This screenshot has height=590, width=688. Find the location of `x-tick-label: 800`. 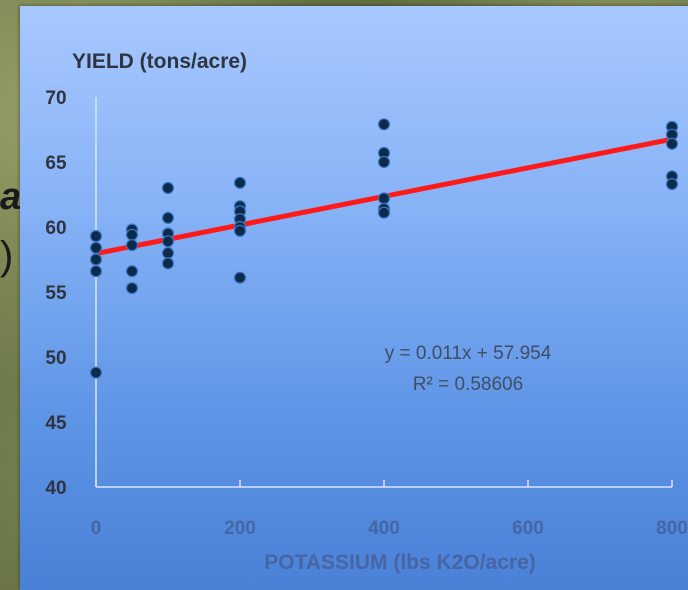

x-tick-label: 800 is located at coordinates (672, 528).